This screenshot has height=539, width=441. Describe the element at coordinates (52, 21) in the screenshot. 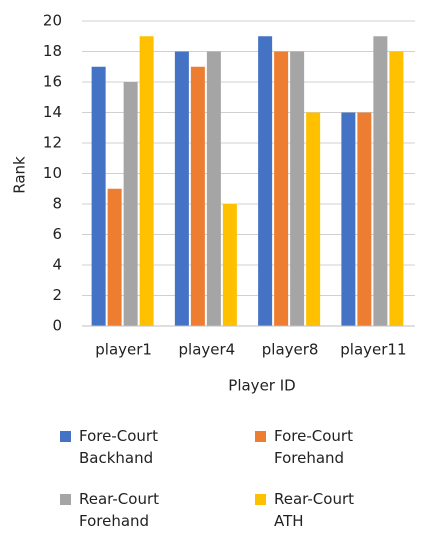

I see `y-tick-label: 20` at that location.